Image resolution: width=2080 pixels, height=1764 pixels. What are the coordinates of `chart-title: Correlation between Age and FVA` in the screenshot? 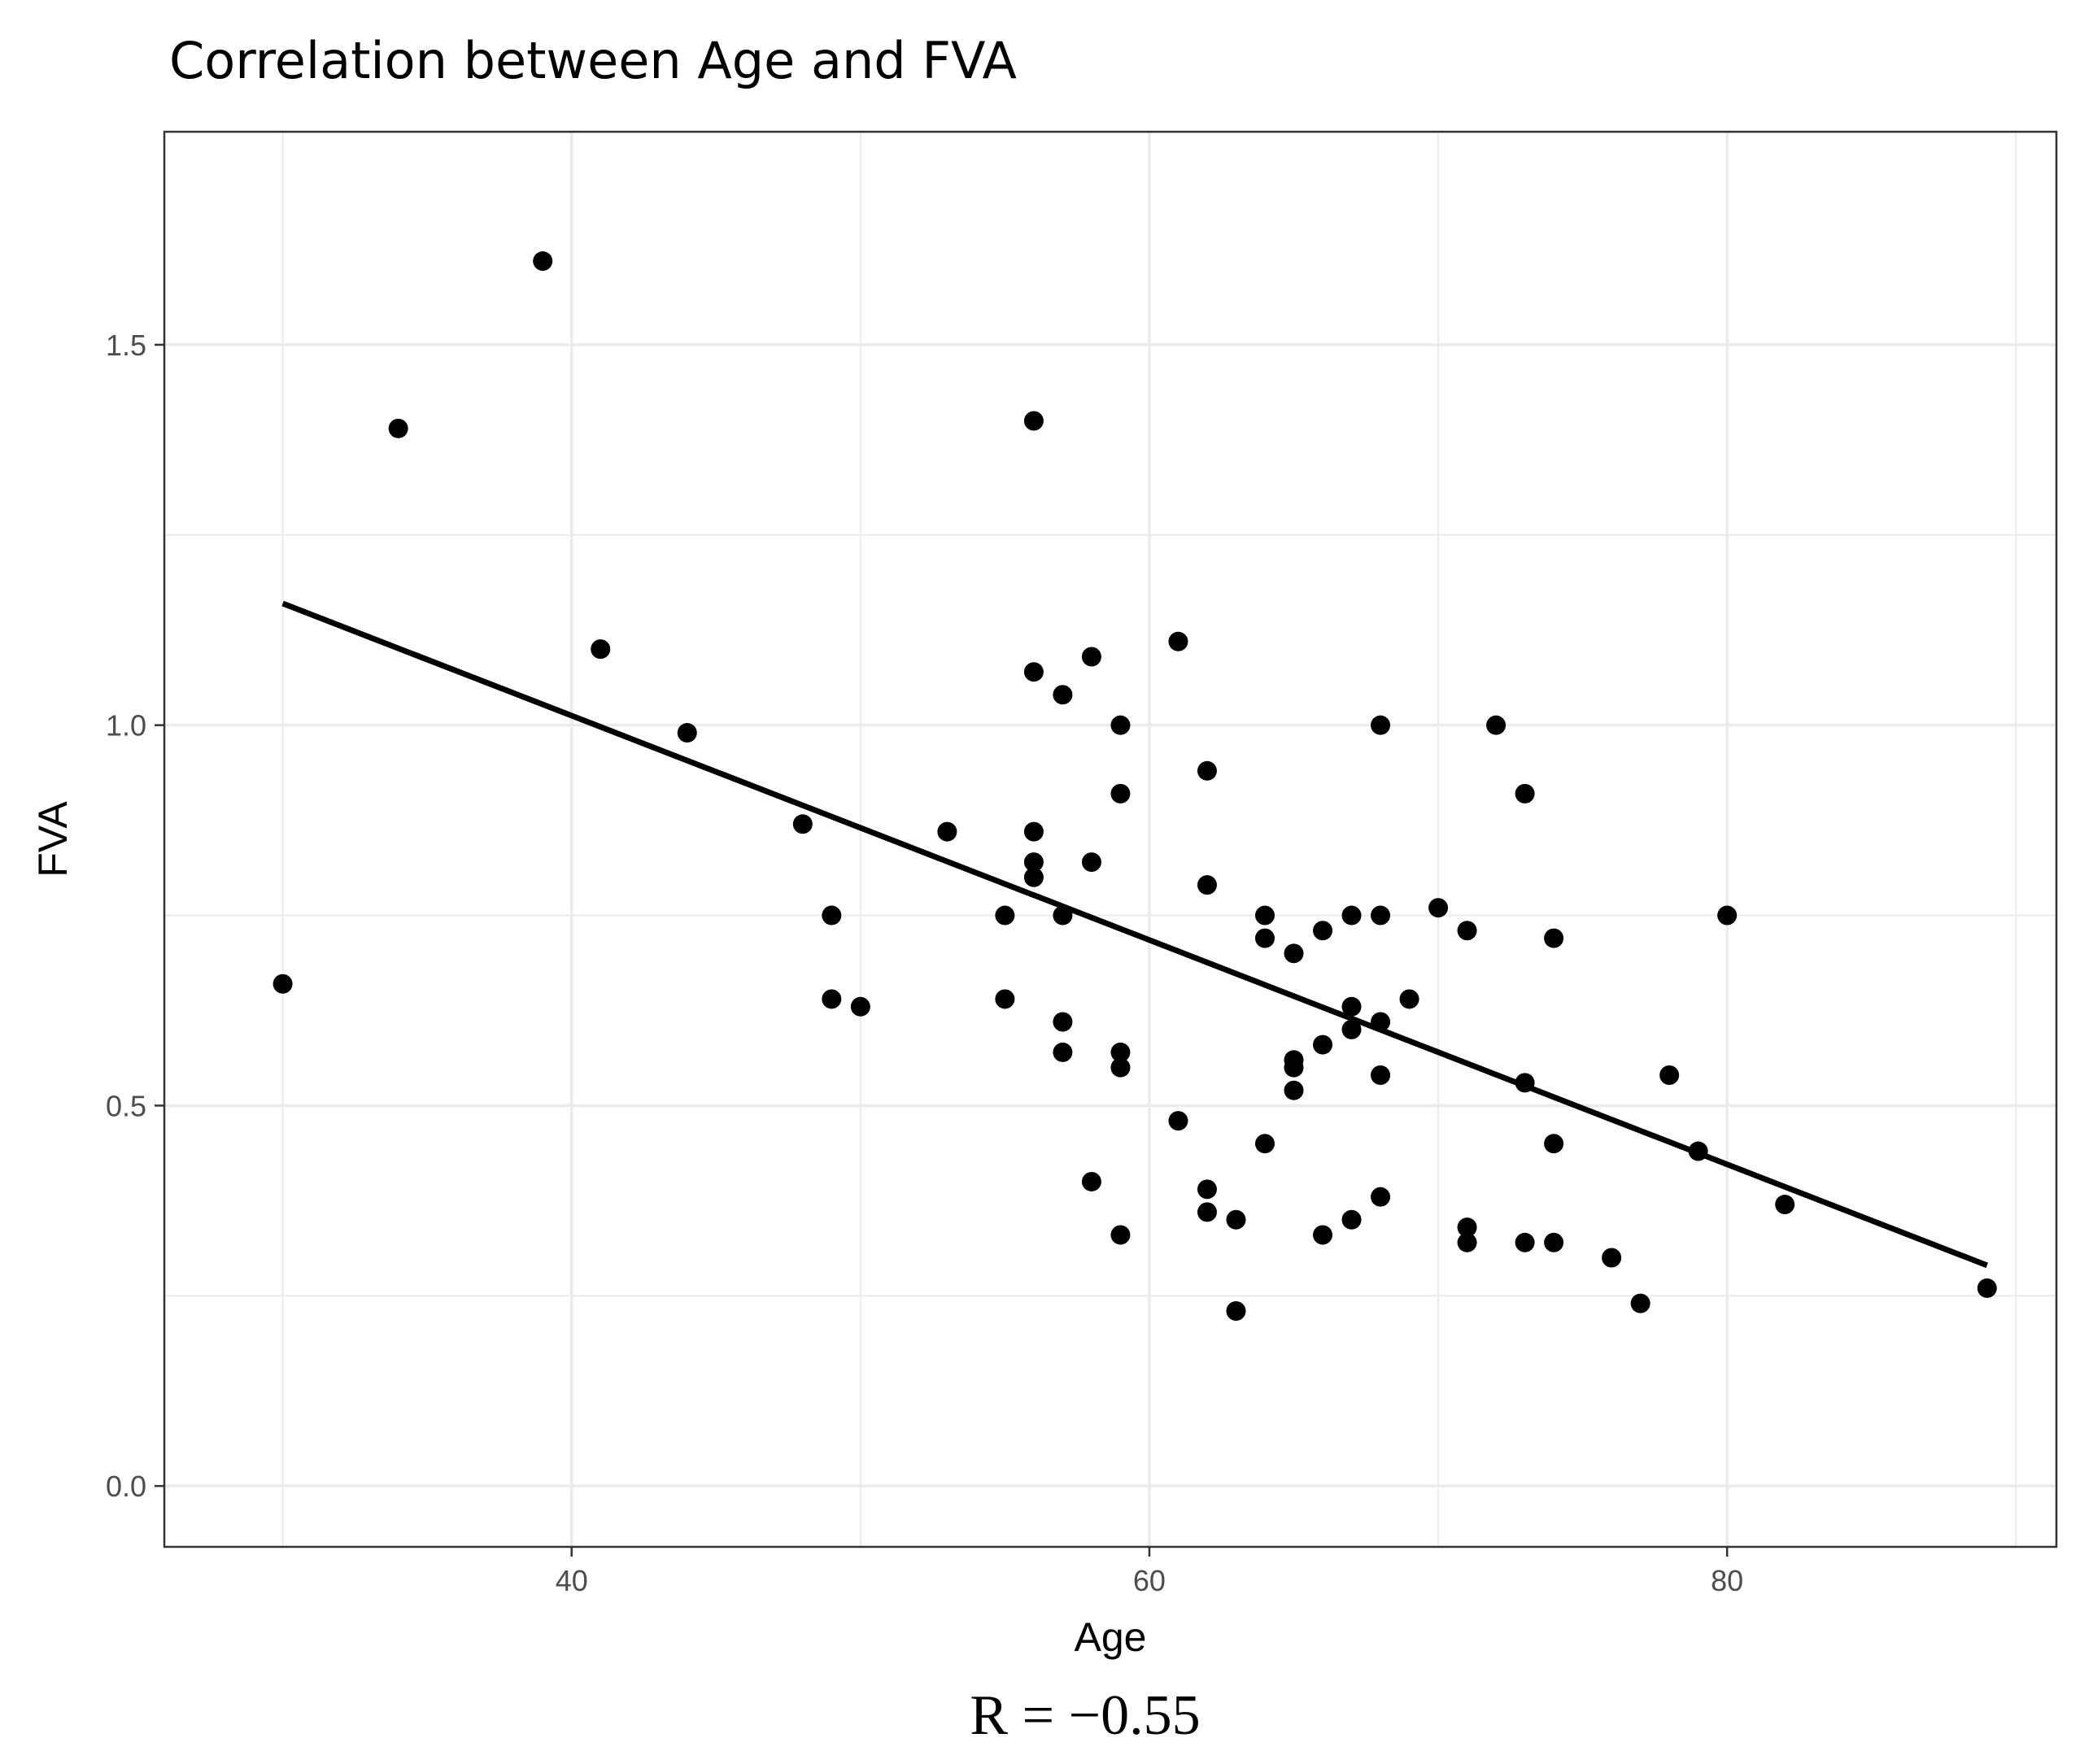 It's located at (593, 60).